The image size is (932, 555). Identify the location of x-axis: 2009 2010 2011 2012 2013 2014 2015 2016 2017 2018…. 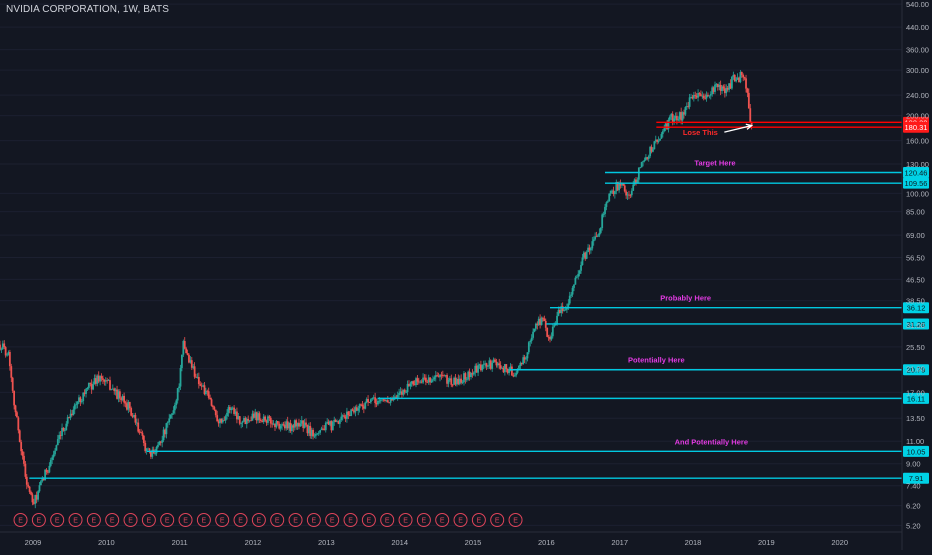
(451, 539).